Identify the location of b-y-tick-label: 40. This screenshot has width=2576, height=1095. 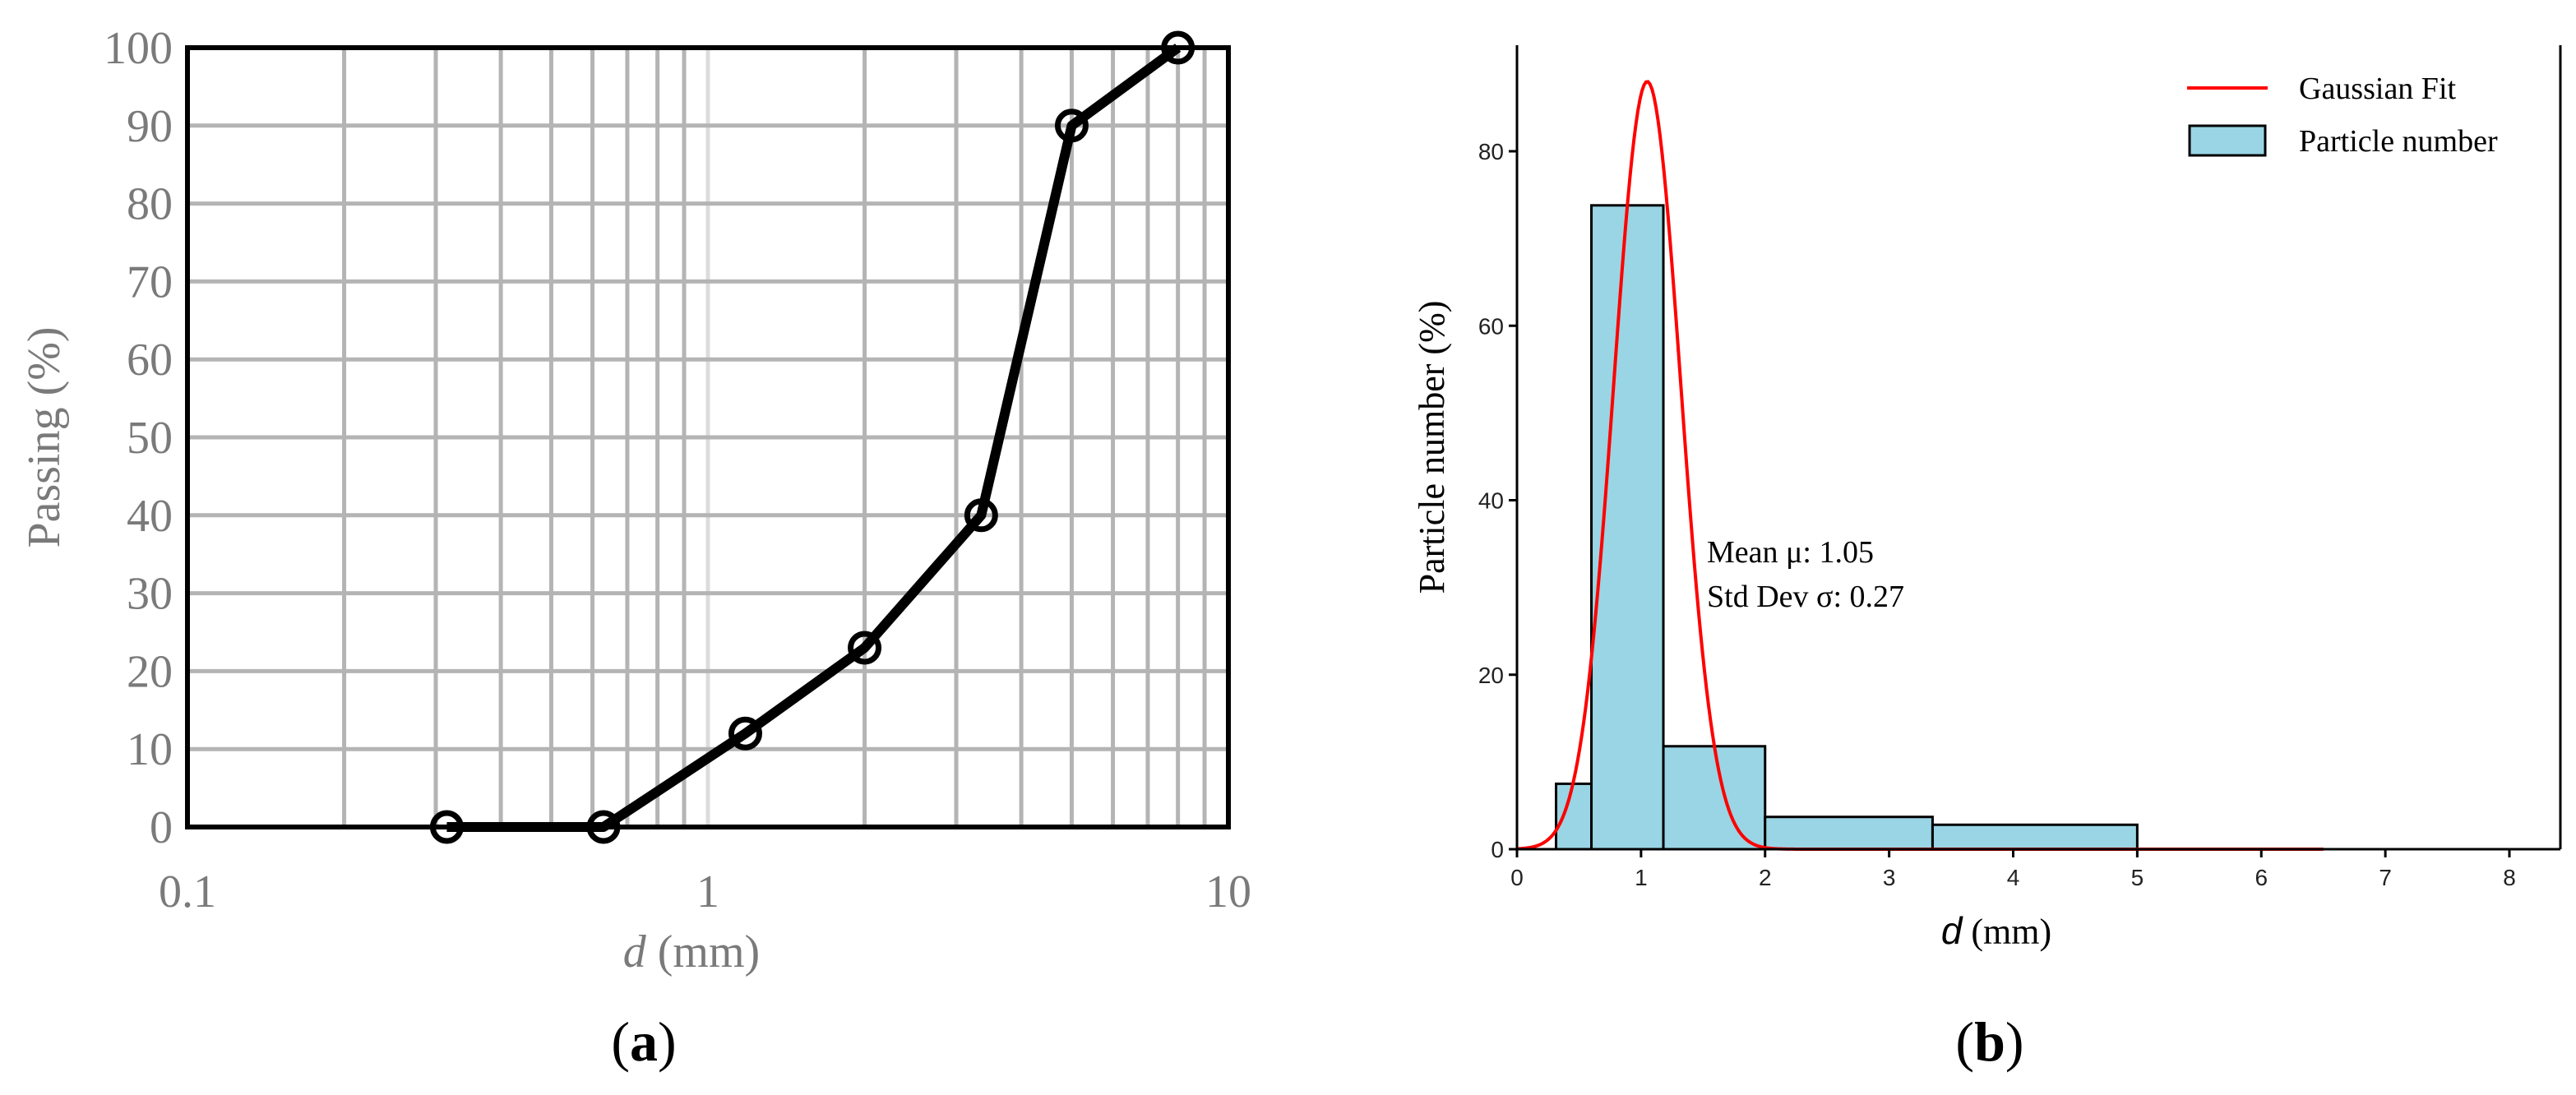
(1491, 501).